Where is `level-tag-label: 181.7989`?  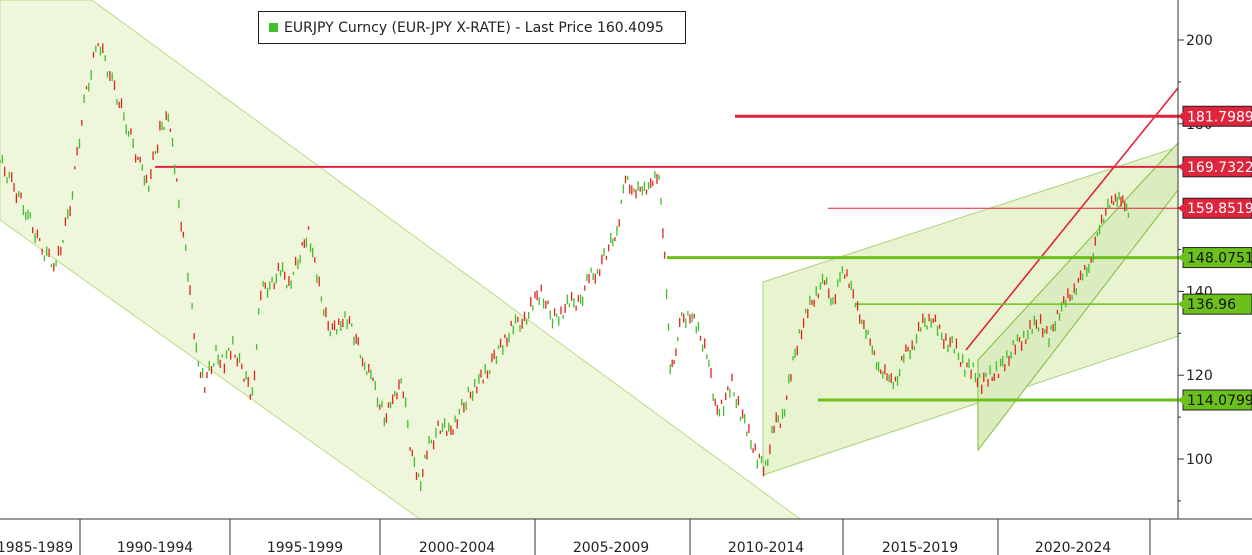
level-tag-label: 181.7989 is located at coordinates (1219, 117).